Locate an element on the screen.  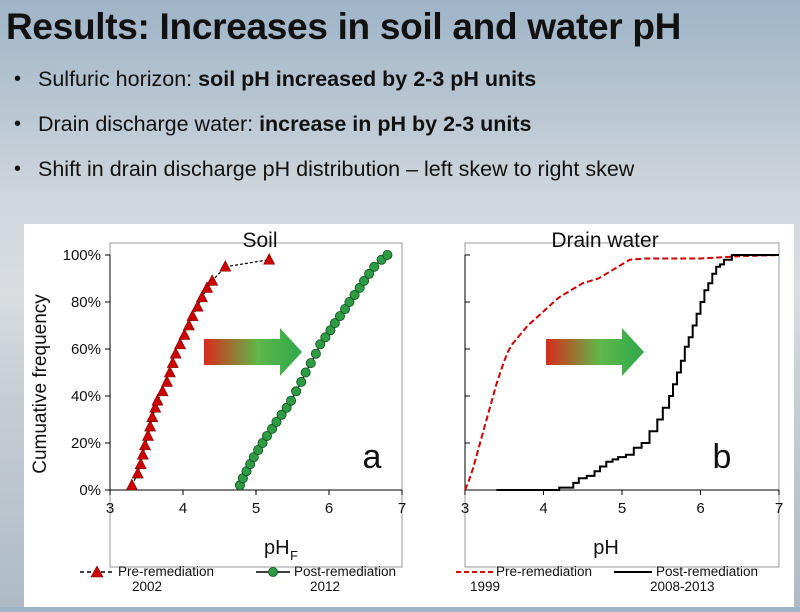
chart-a-panel-letter: a is located at coordinates (372, 457).